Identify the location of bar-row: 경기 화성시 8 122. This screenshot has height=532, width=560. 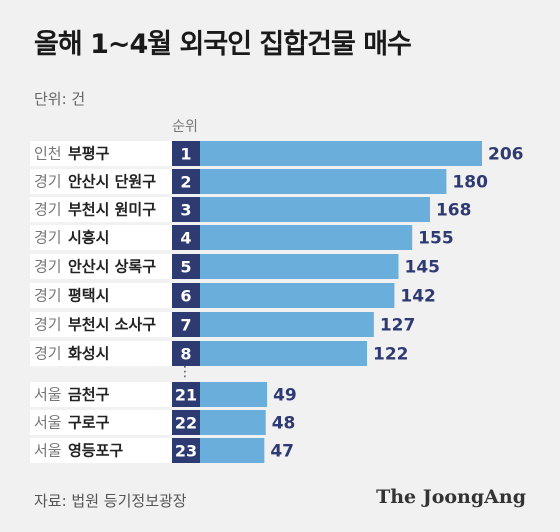
(219, 353).